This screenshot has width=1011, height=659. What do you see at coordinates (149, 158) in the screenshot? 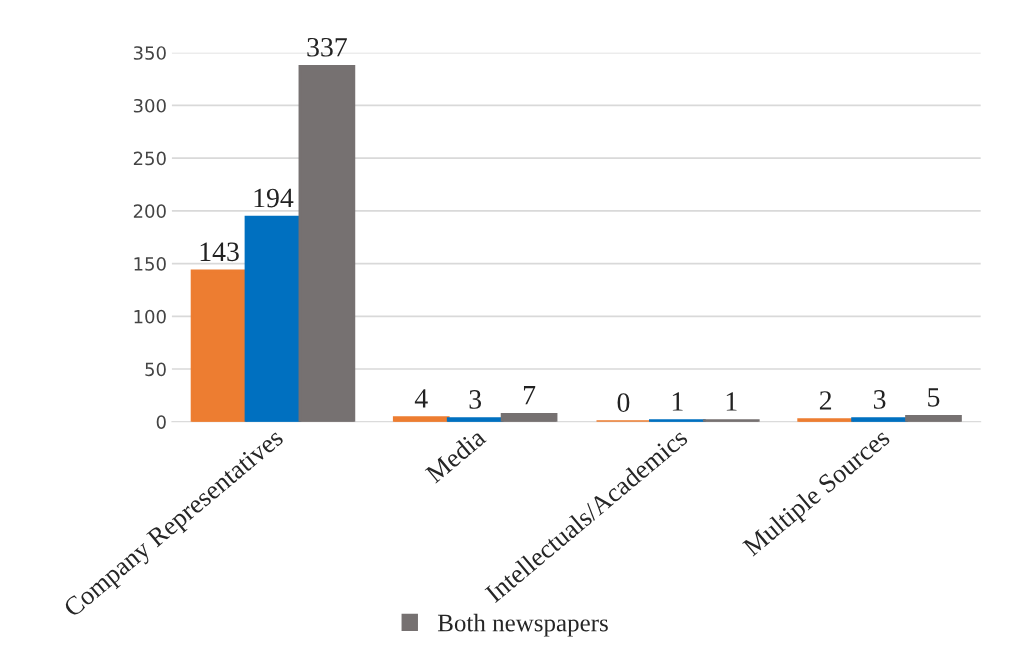
I see `y-tick-label: 250` at bounding box center [149, 158].